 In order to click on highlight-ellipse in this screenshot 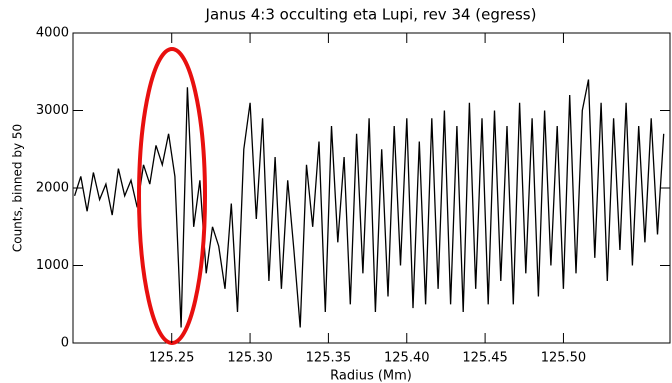, I will do `click(172, 196)`.